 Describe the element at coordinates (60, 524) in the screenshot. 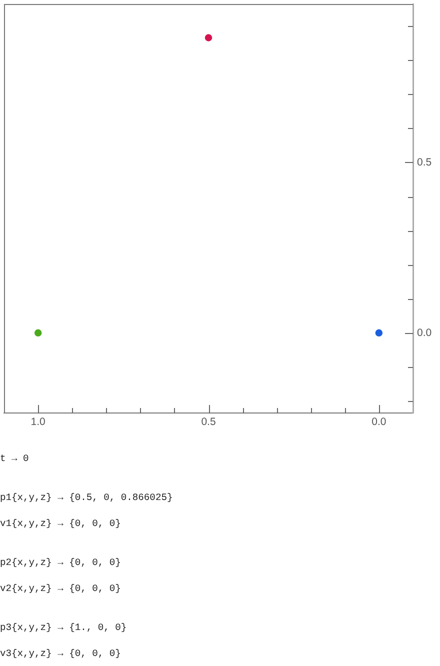

I see `text: v1{x,y,z} → {0, 0, 0}` at that location.